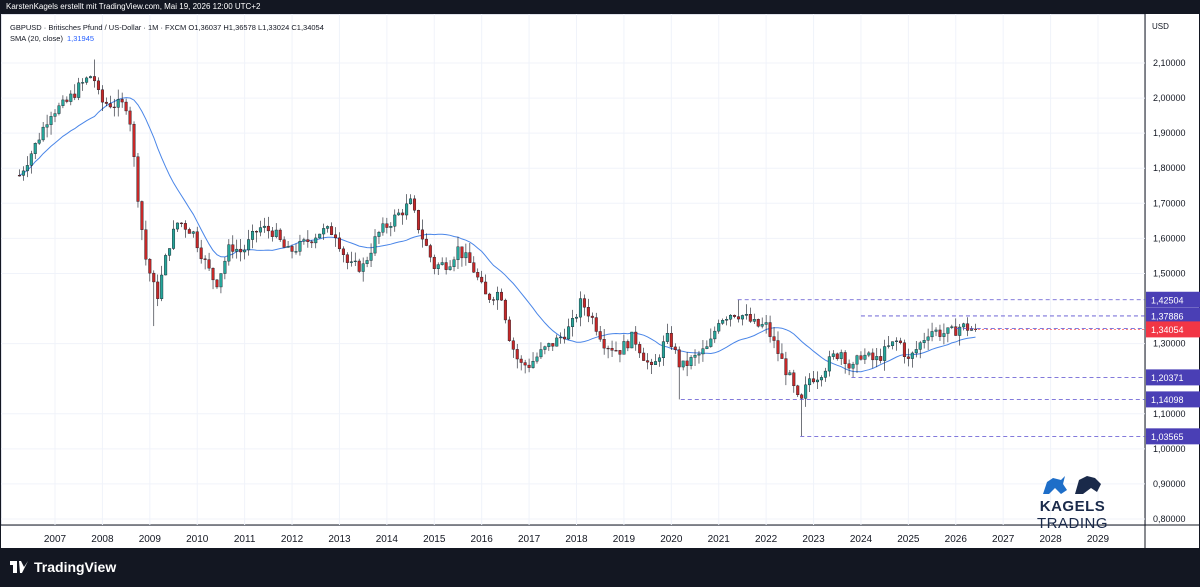 The width and height of the screenshot is (1200, 587). Describe the element at coordinates (245, 539) in the screenshot. I see `x-tick-label: 2011` at that location.